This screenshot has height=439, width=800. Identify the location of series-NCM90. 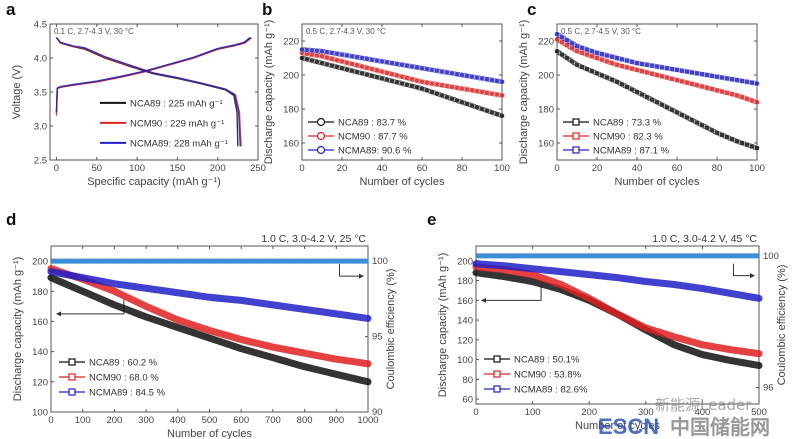
(154, 92).